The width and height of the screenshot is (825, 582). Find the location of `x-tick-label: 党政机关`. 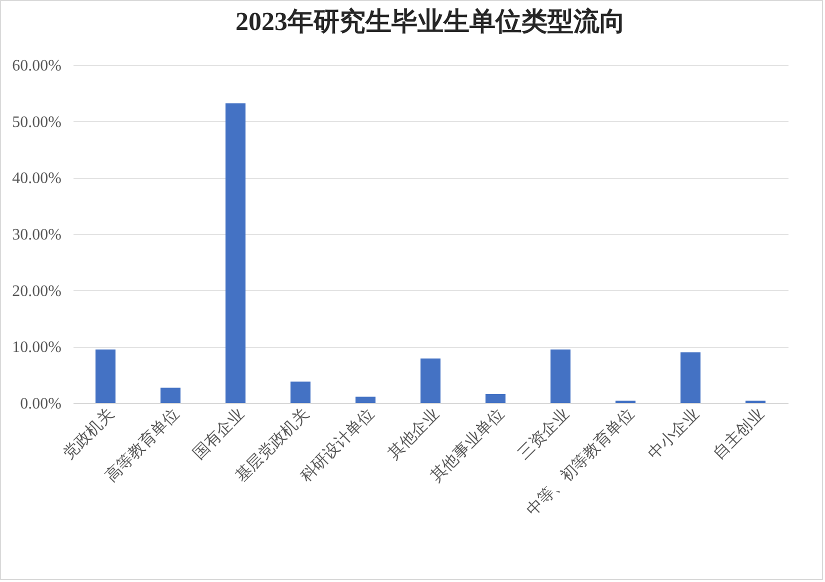

x-tick-label: 党政机关 is located at coordinates (89, 433).